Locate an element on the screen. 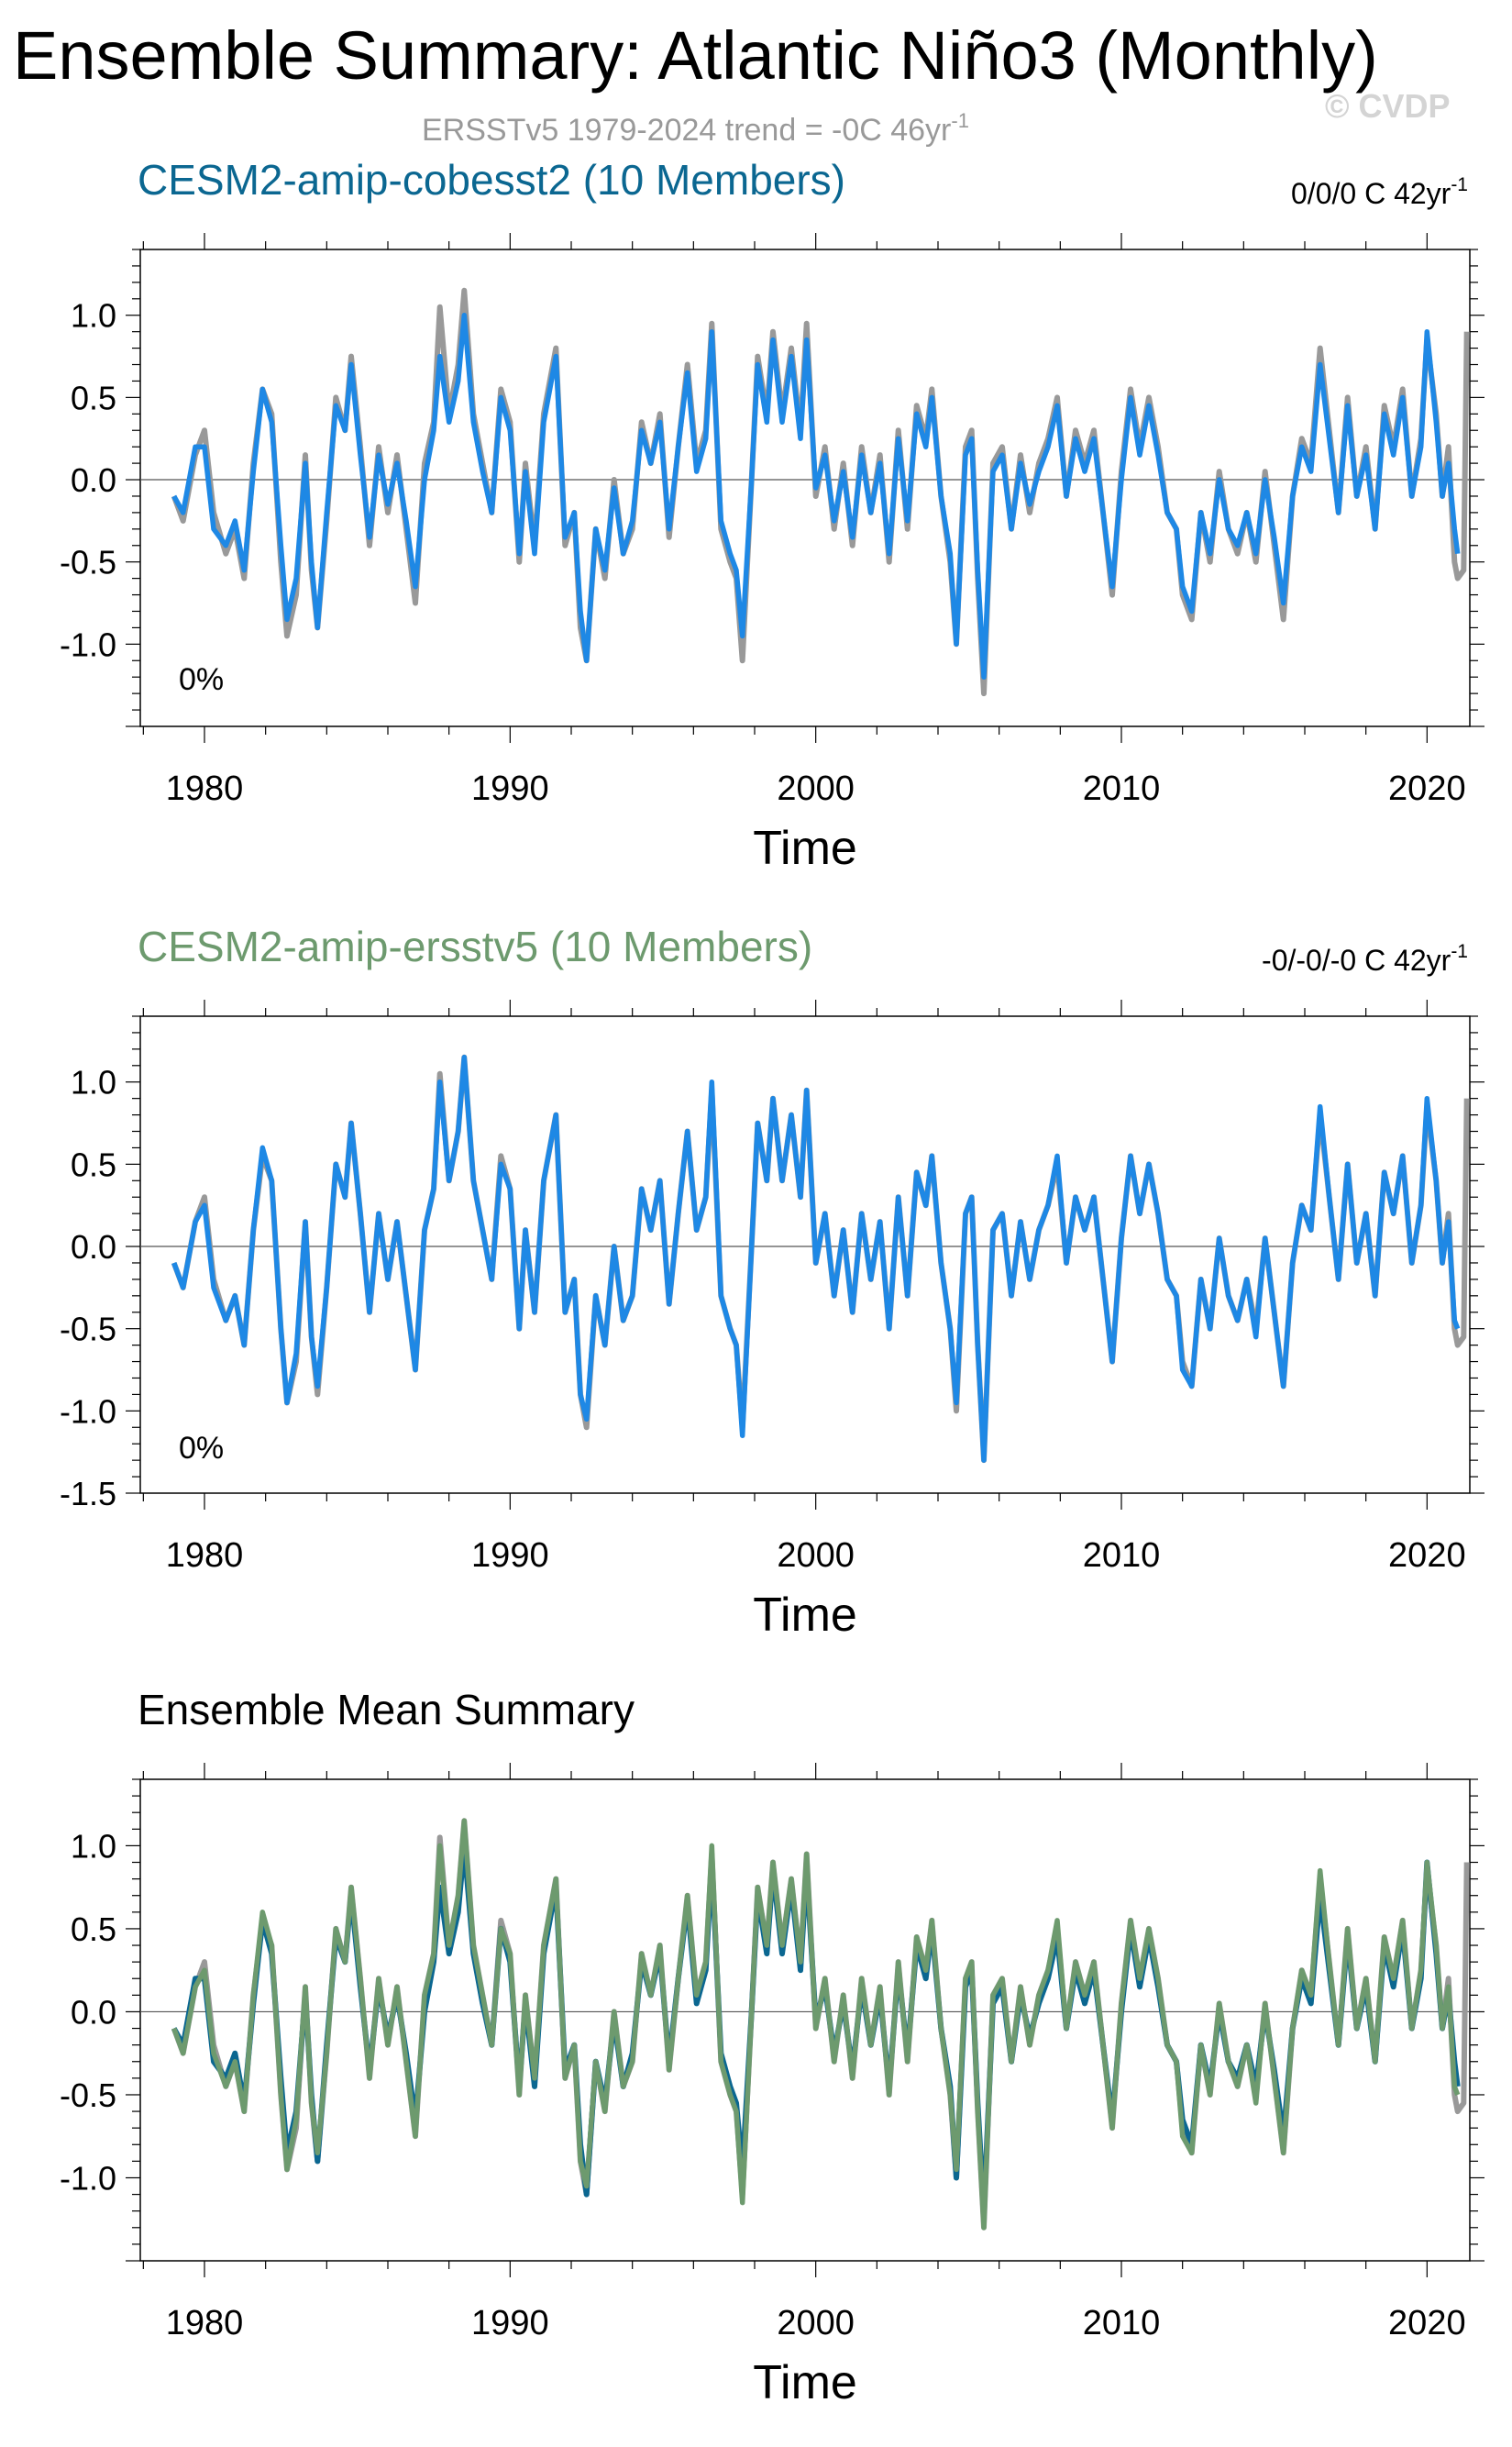 This screenshot has width=1512, height=2447. panel-2-title: CESM2-amip-ersstv5 (10 Members) is located at coordinates (475, 946).